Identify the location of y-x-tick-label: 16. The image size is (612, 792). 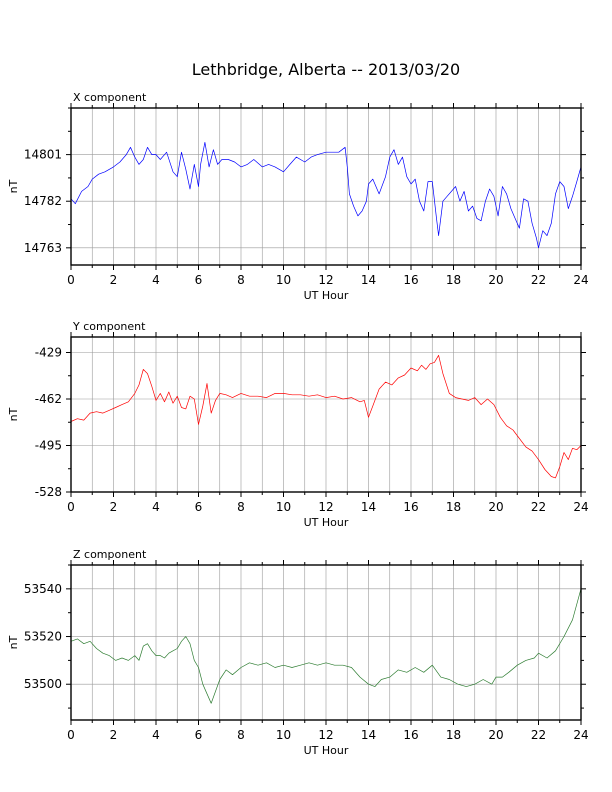
(410, 507).